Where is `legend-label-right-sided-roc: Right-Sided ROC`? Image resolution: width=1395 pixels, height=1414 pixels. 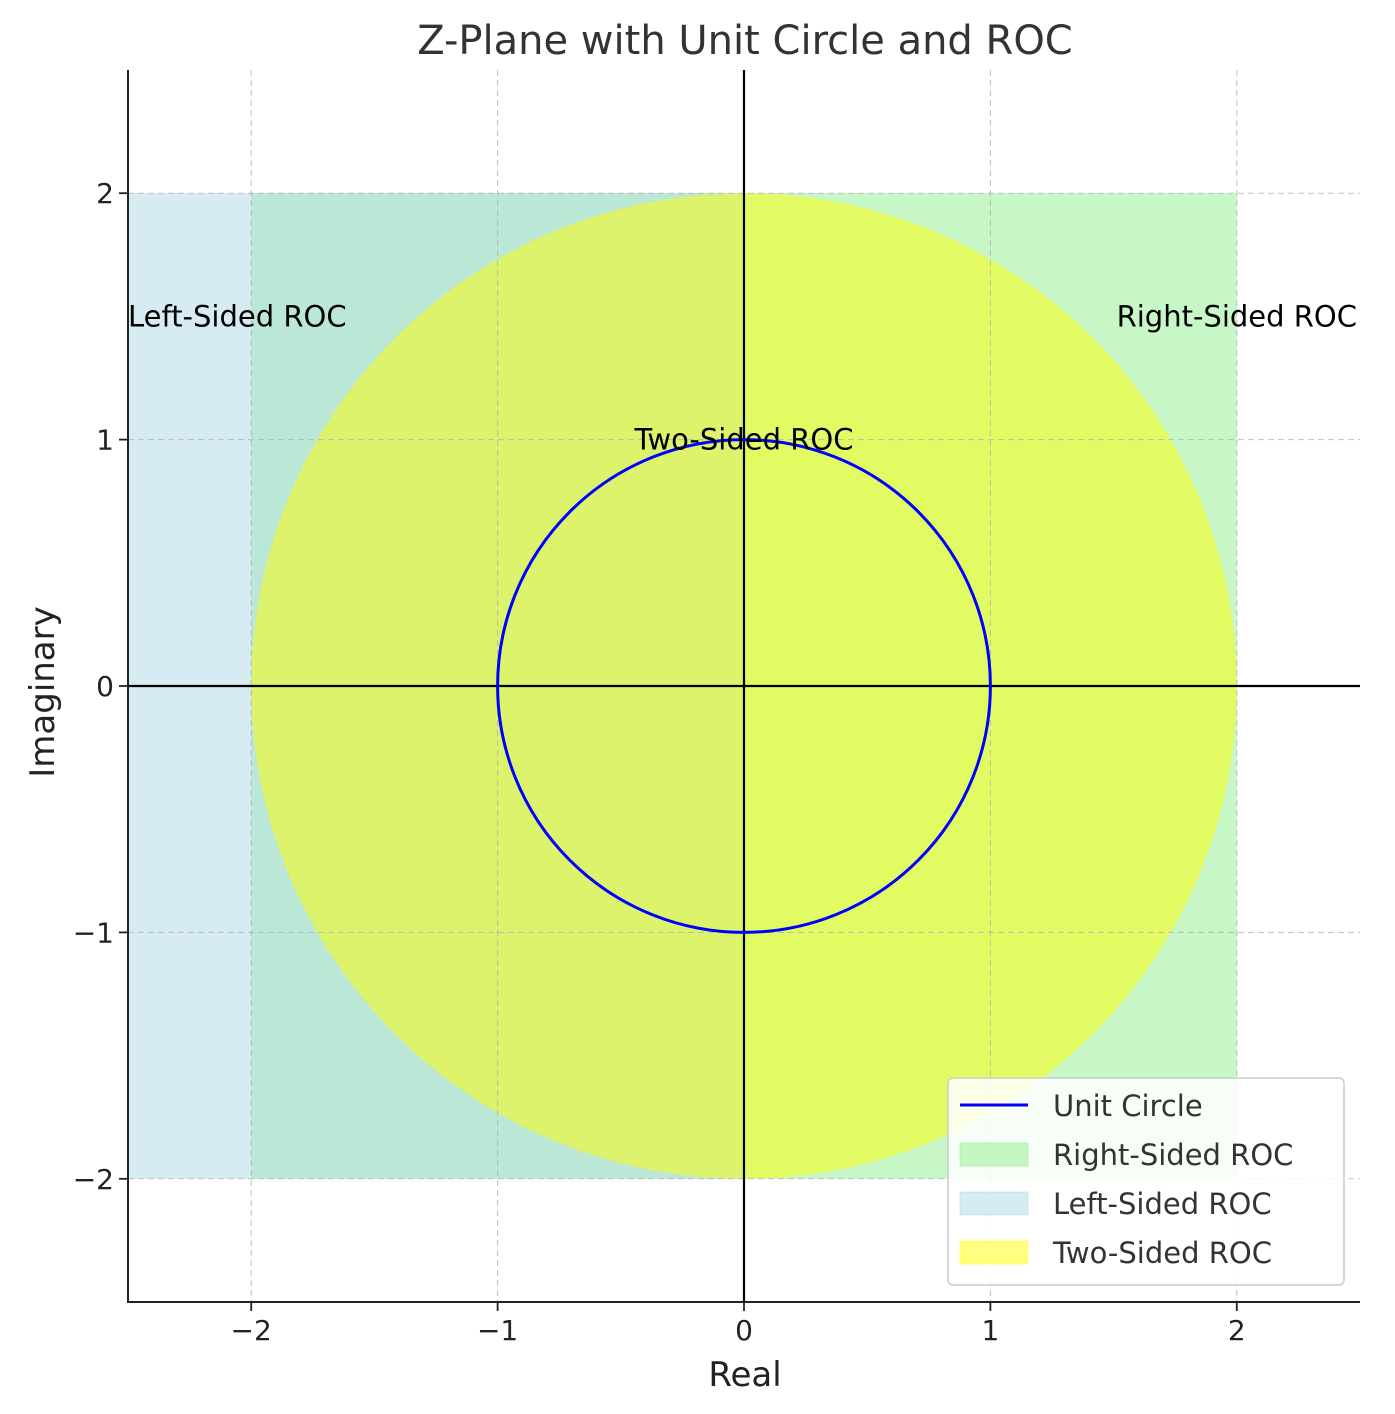
legend-label-right-sided-roc: Right-Sided ROC is located at coordinates (1173, 1155).